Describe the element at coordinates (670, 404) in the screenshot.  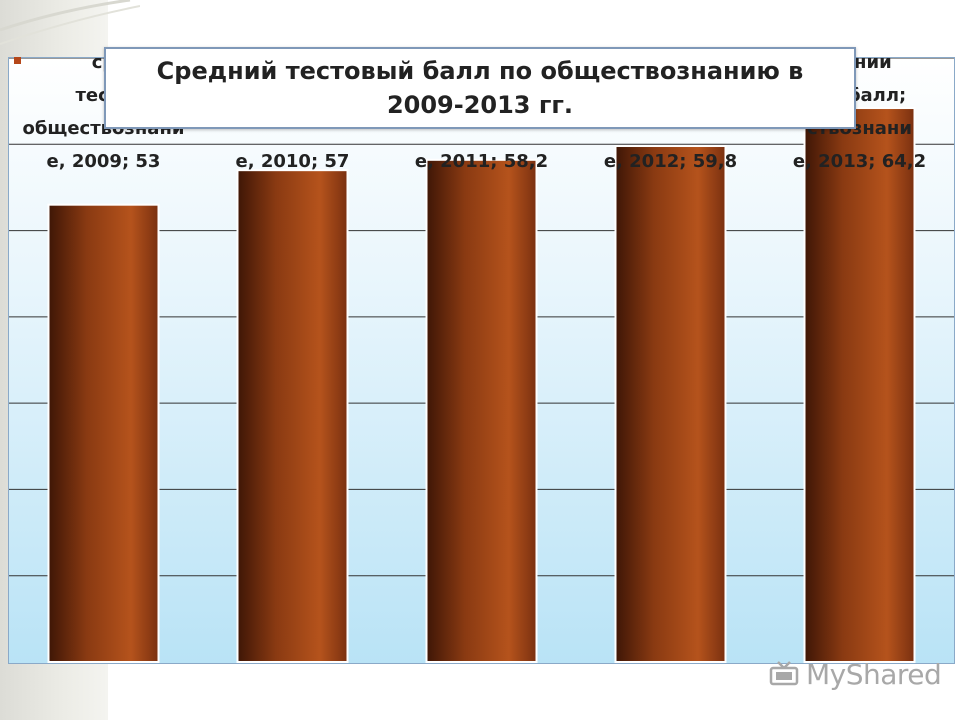
I see `bar-2012` at that location.